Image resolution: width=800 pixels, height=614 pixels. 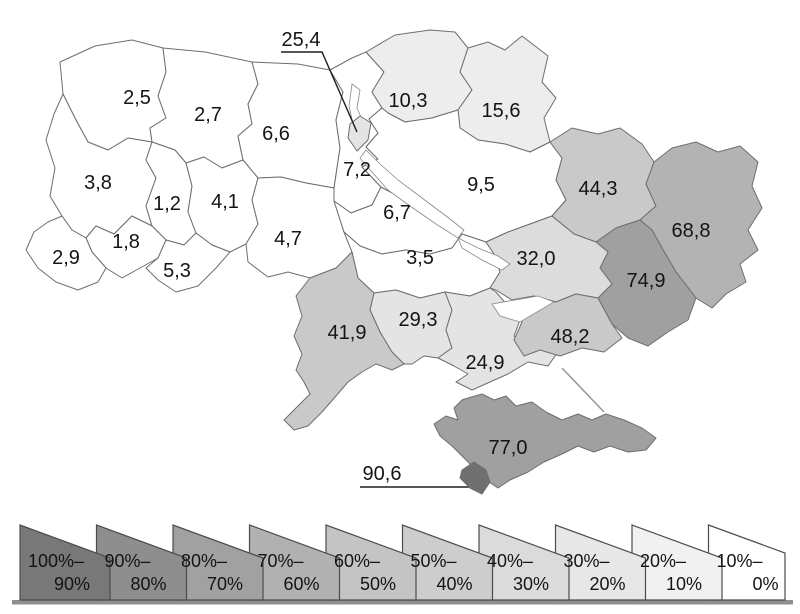 What do you see at coordinates (167, 204) in the screenshot?
I see `value-label-ternopil: 1,2` at bounding box center [167, 204].